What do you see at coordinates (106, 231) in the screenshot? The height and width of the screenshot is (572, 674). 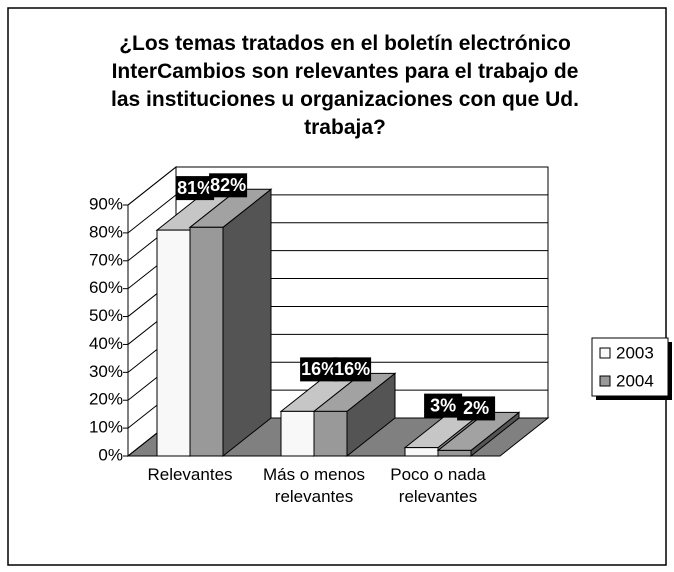 I see `y-tick-label: 80%` at bounding box center [106, 231].